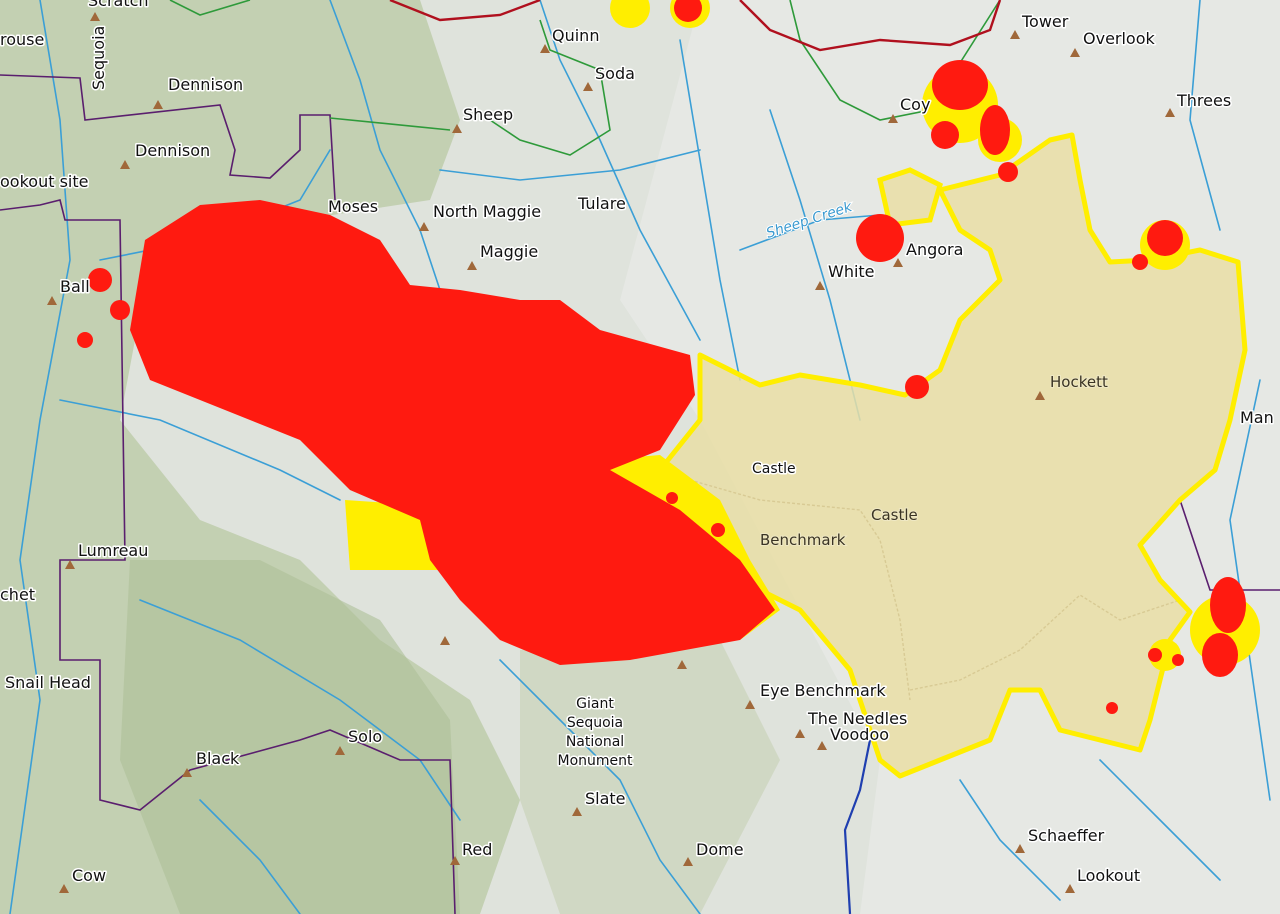 This screenshot has width=1280, height=914. What do you see at coordinates (934, 249) in the screenshot?
I see `label-angora: Angora` at bounding box center [934, 249].